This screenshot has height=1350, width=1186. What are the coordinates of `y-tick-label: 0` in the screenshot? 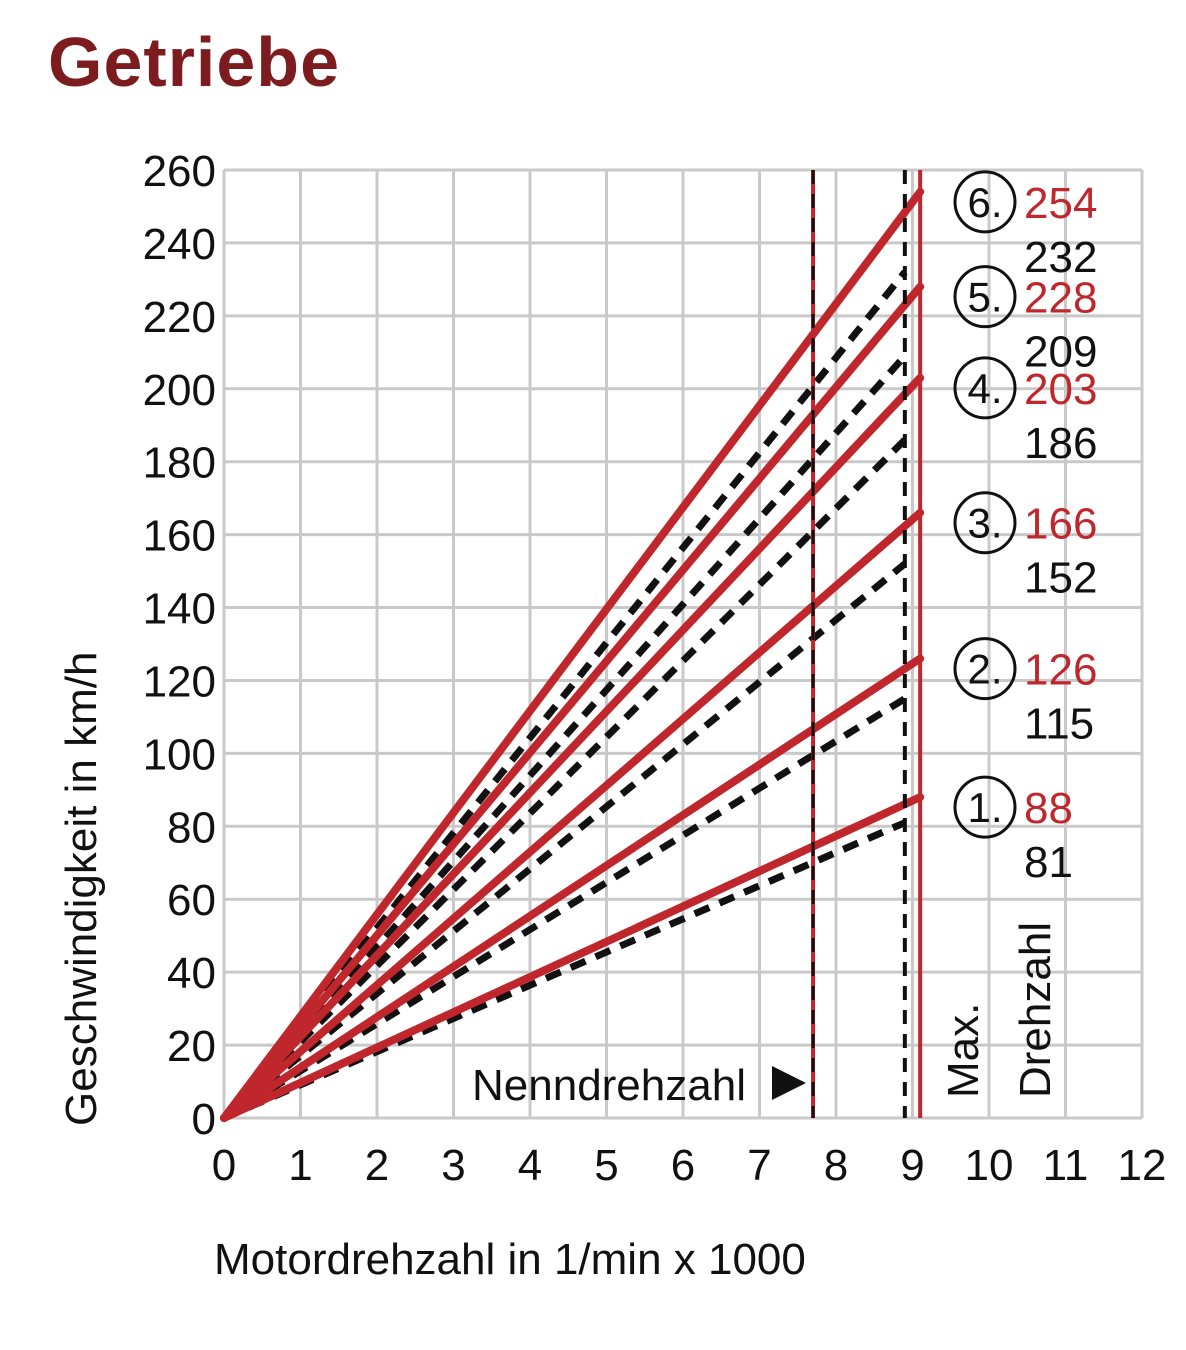 It's located at (204, 1119).